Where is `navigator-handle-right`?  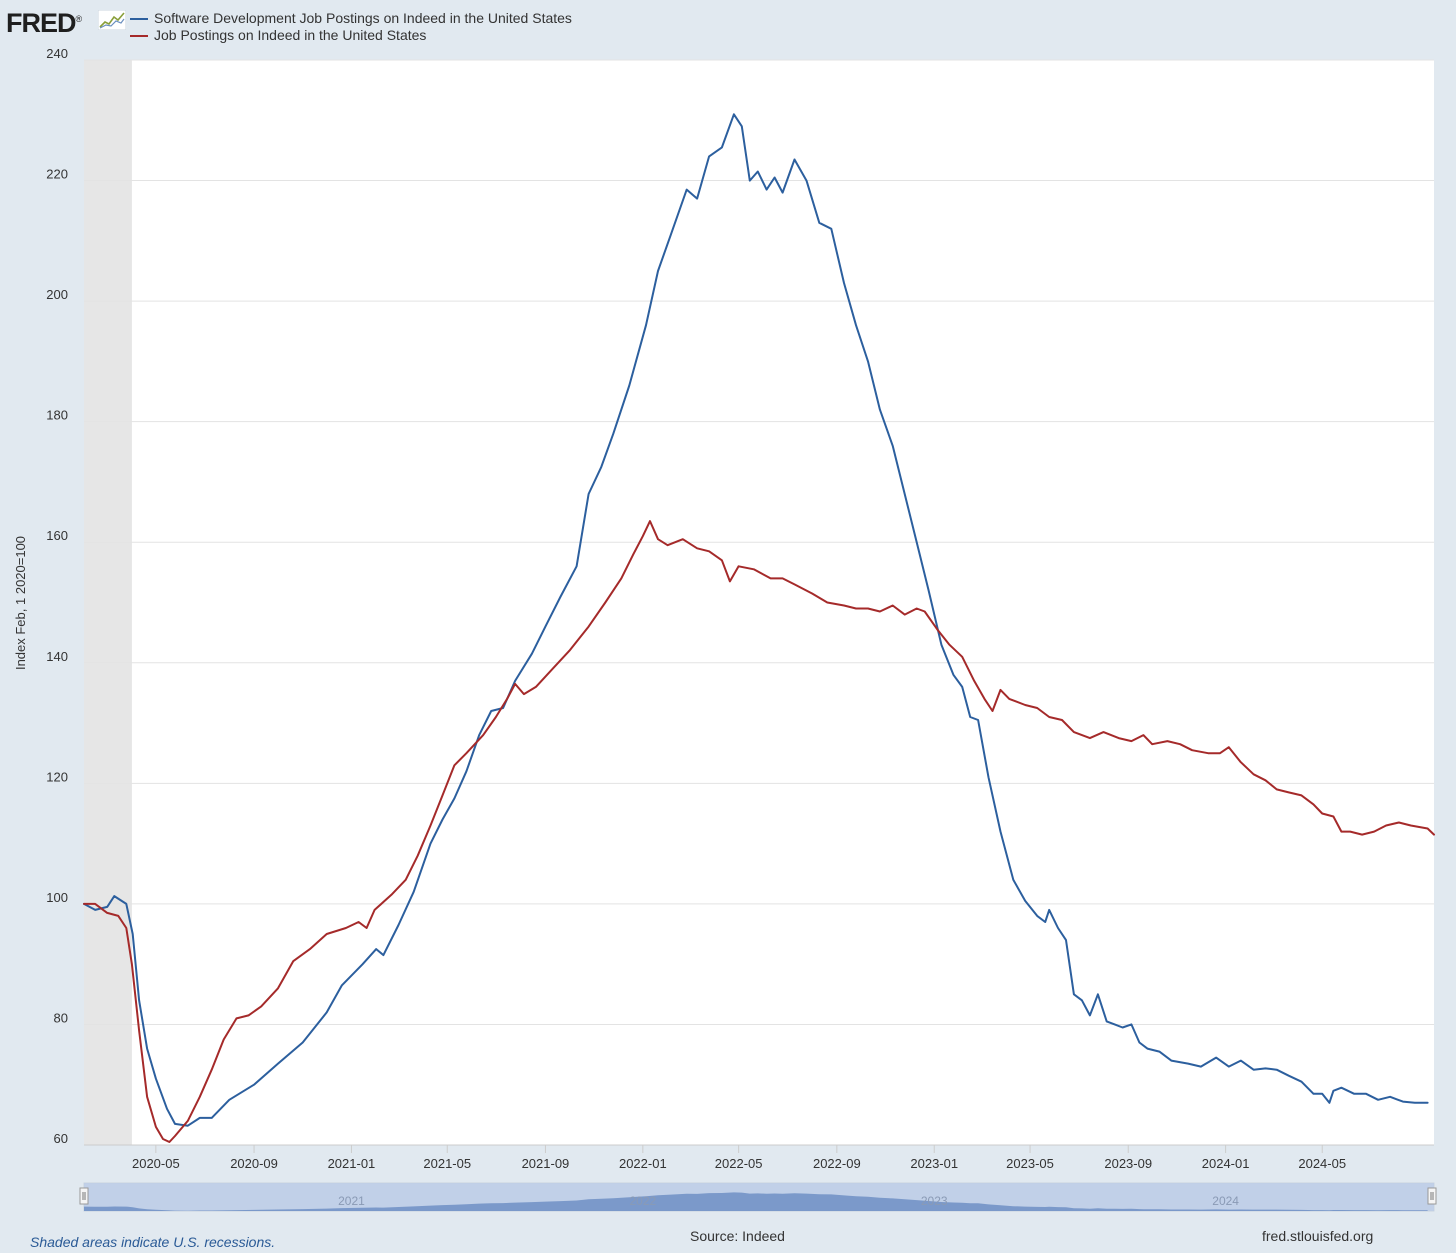
navigator-handle-right is located at coordinates (1432, 1196).